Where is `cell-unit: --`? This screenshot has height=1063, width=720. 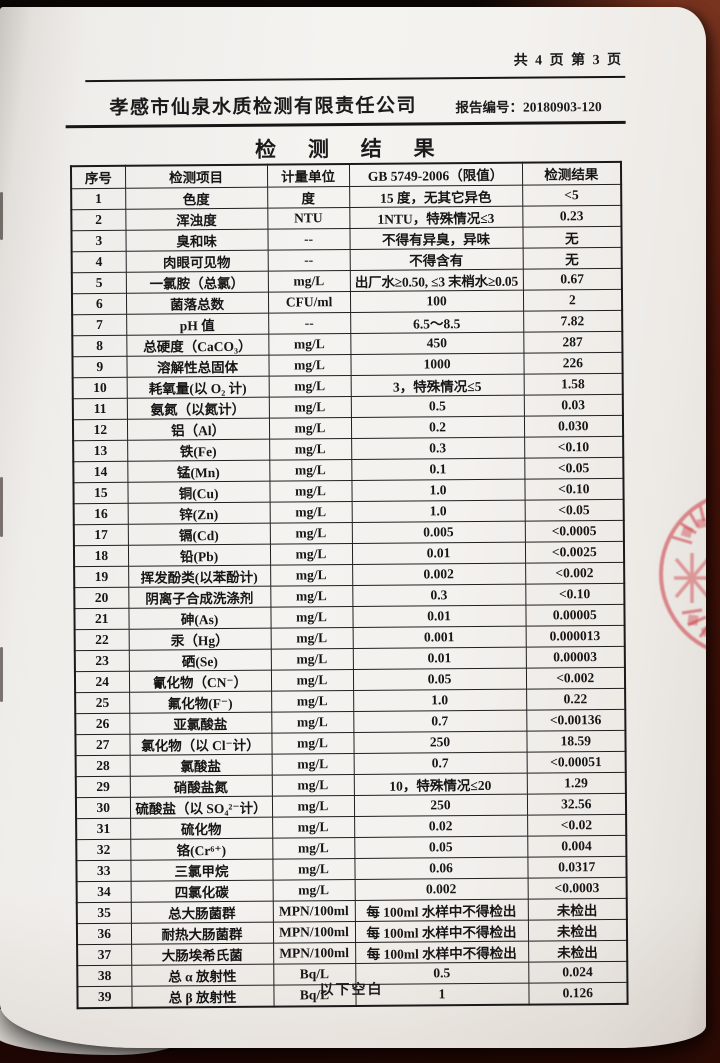 cell-unit: -- is located at coordinates (308, 239).